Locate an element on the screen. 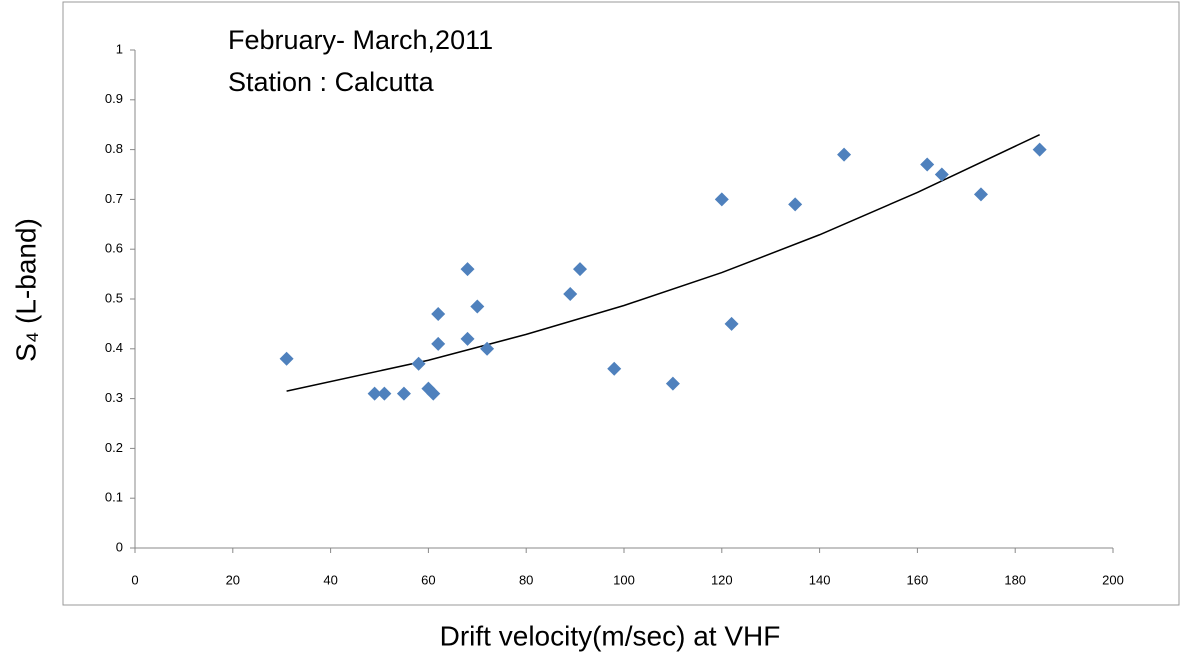 This screenshot has width=1183, height=662. title-line: Station : Calcutta is located at coordinates (331, 82).